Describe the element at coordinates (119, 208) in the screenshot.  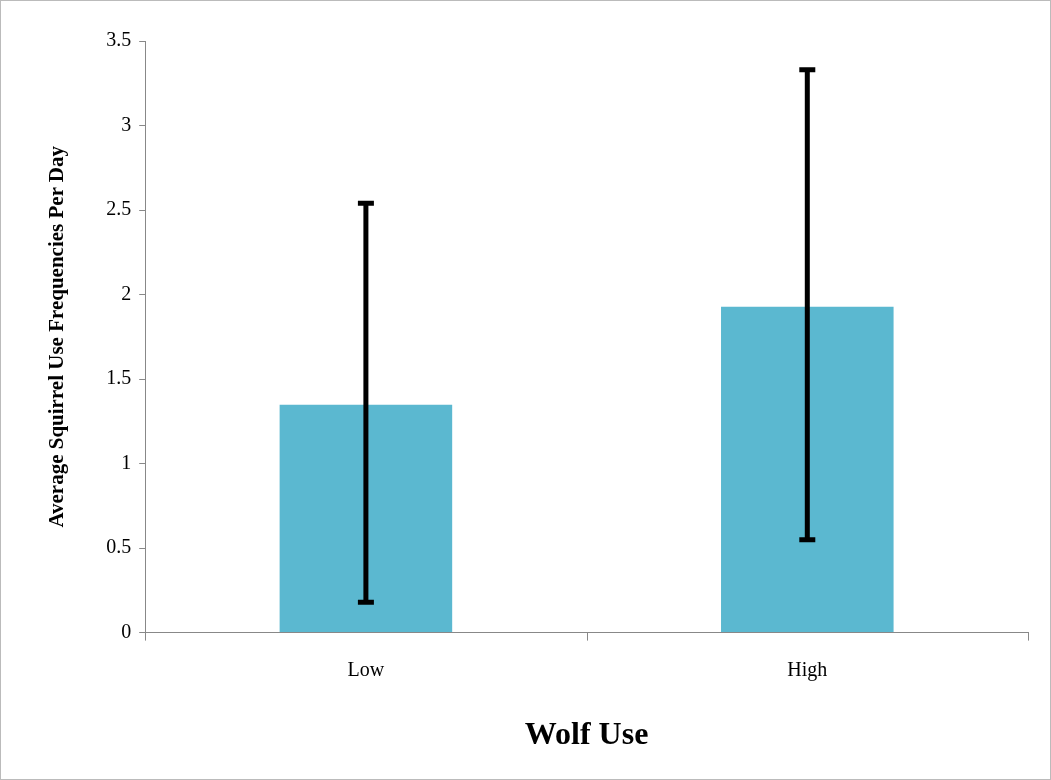
I see `y-tick-label: 2.5` at that location.